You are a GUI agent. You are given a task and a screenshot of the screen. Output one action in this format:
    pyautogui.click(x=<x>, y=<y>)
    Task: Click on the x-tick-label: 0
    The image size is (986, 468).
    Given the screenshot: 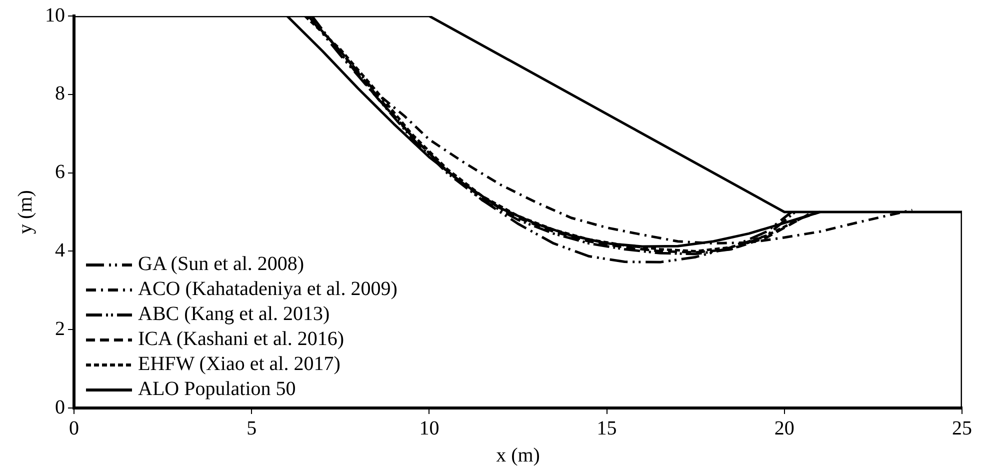 What is the action you would take?
    pyautogui.click(x=74, y=428)
    